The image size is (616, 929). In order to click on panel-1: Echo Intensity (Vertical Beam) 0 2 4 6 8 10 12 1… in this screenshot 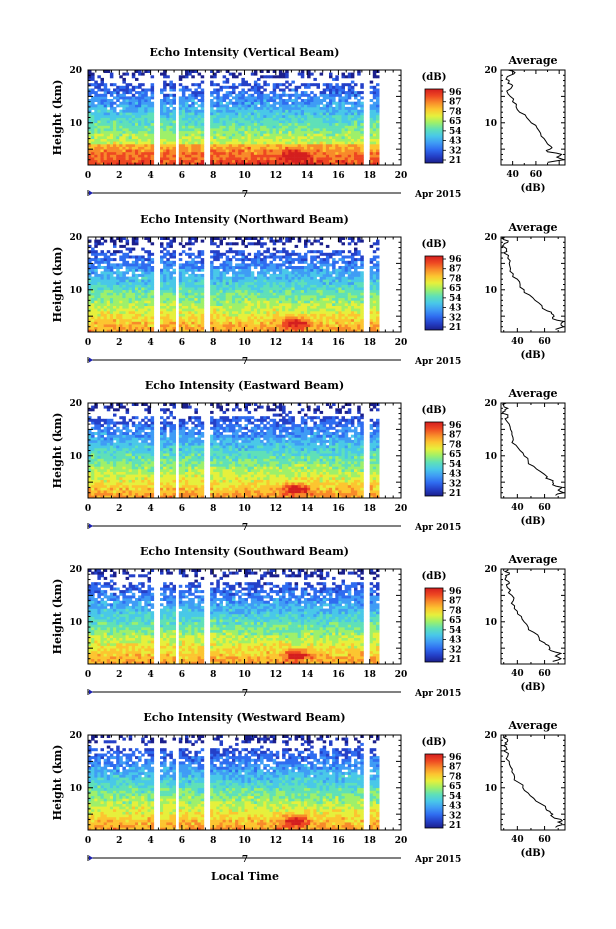, I will do `click(308, 123)`.